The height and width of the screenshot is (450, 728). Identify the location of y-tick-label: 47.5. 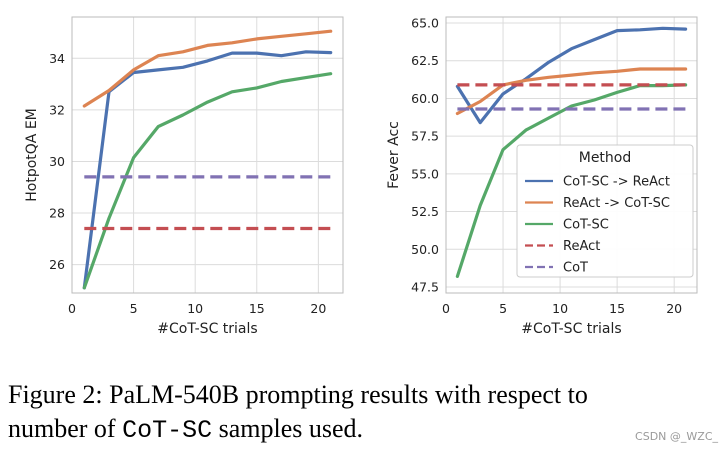
(425, 286).